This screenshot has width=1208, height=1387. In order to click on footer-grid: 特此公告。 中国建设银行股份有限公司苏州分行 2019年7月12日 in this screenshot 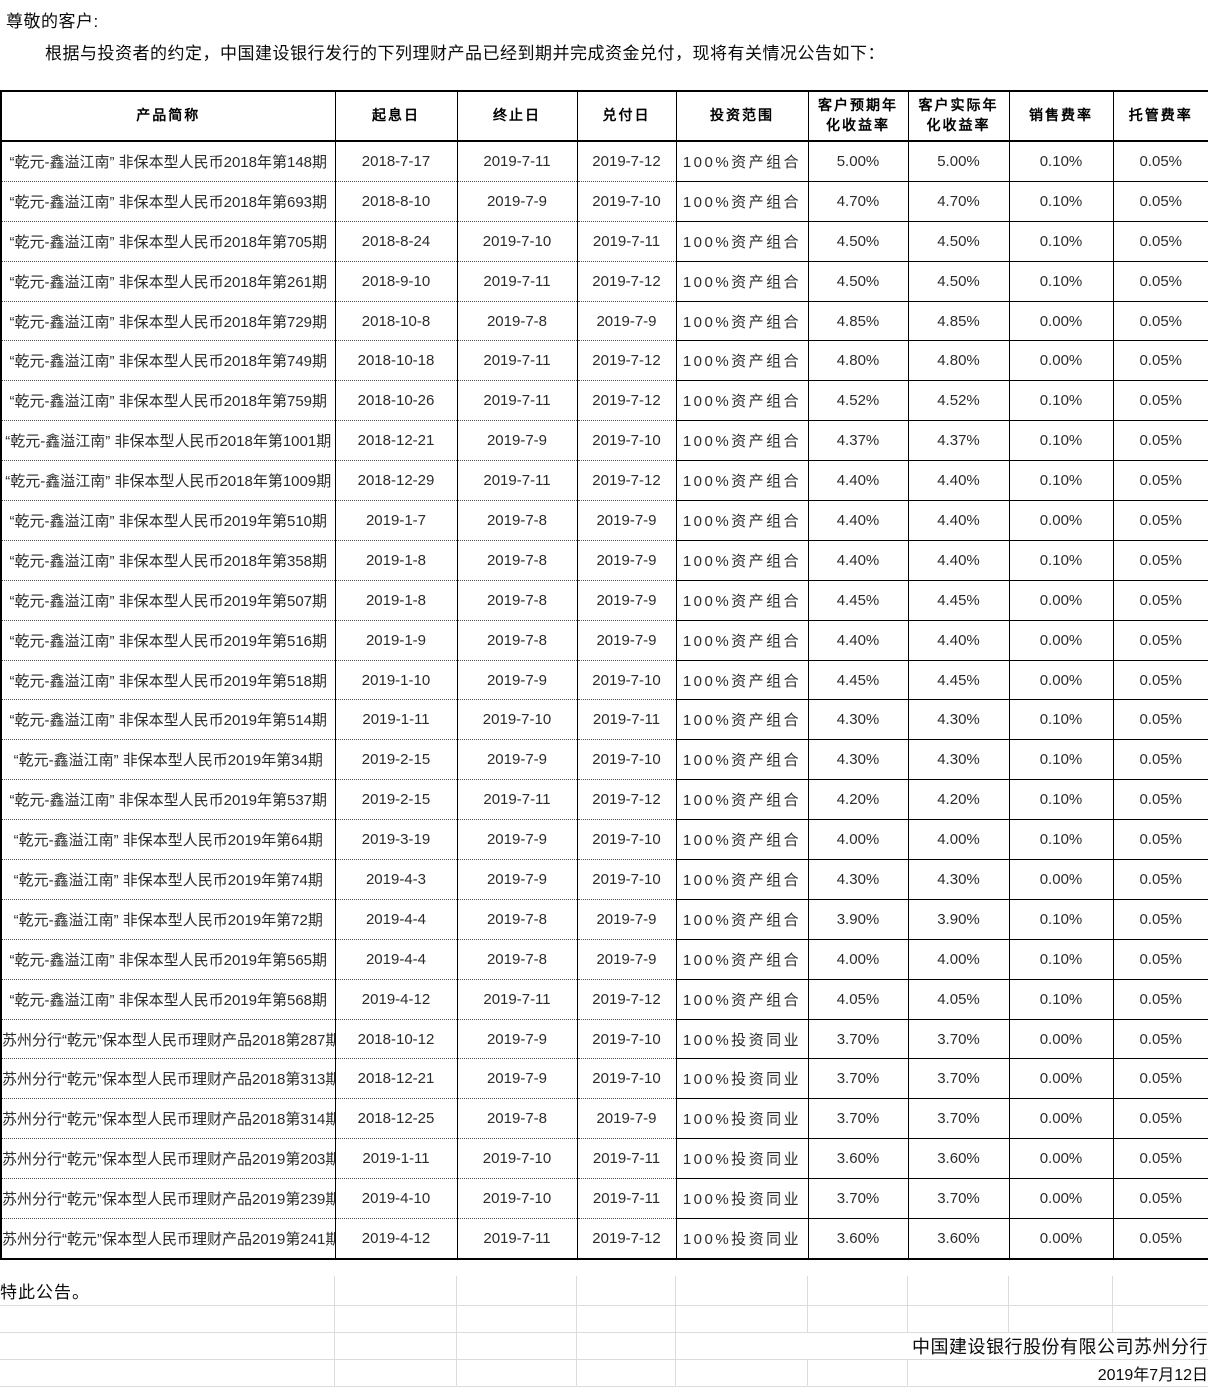, I will do `click(604, 1331)`.